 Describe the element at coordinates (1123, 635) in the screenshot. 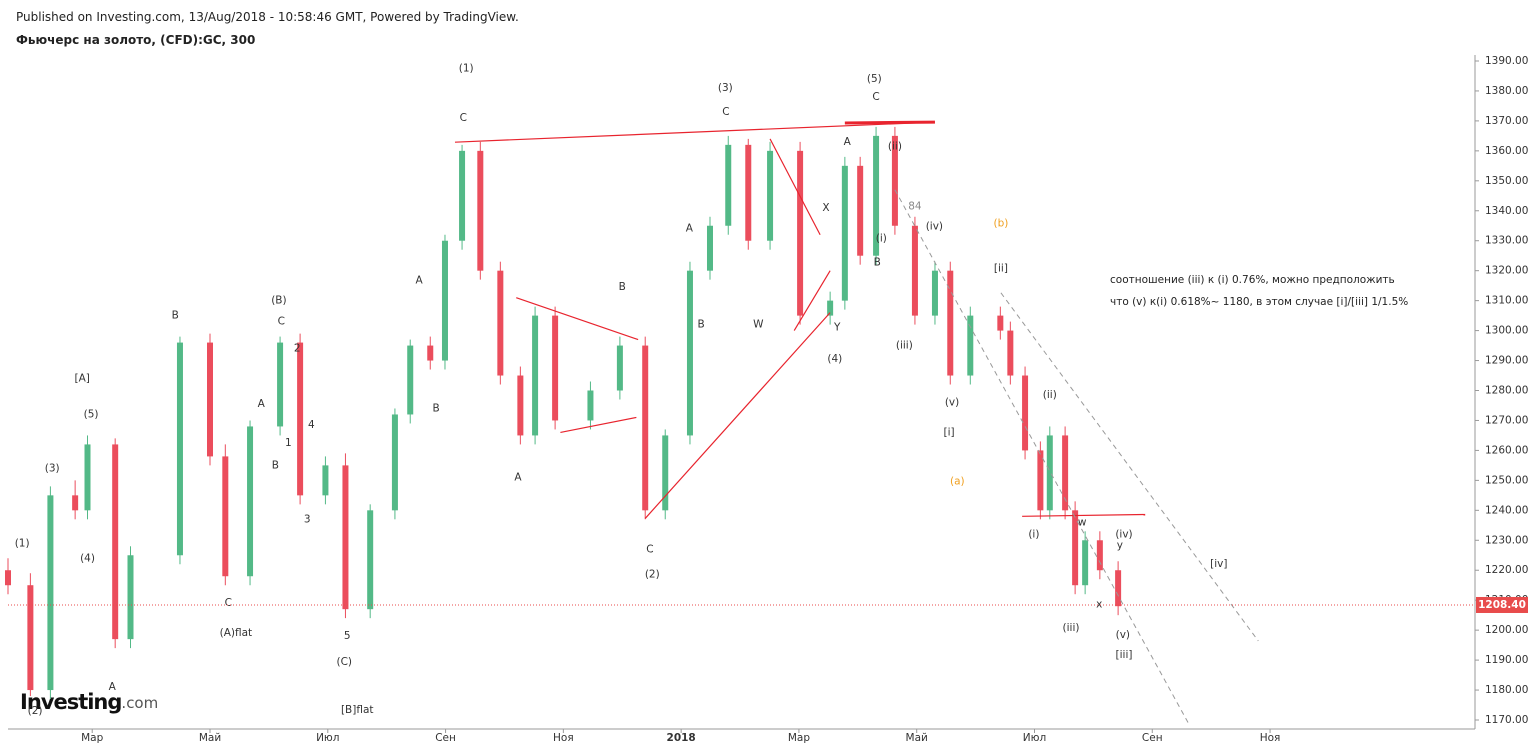

I see `wave-label: (v)` at that location.